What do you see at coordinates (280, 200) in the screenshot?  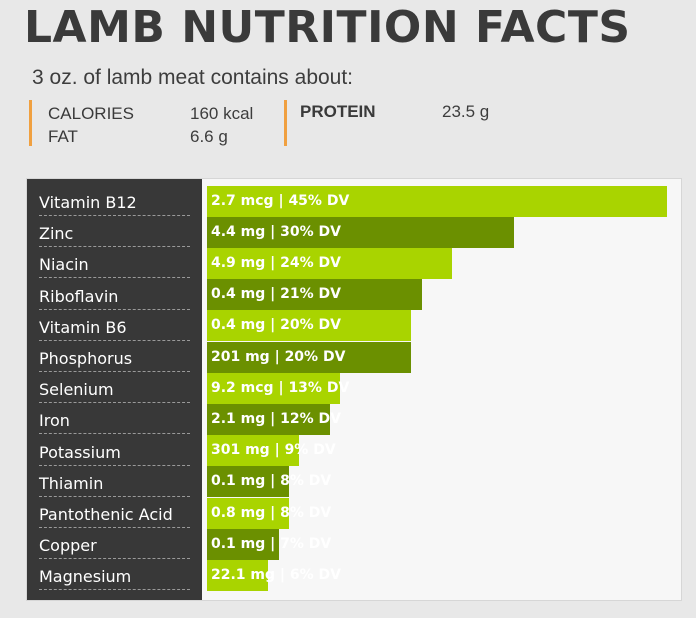 I see `data-label: 2.7 mcg | 45% DV` at bounding box center [280, 200].